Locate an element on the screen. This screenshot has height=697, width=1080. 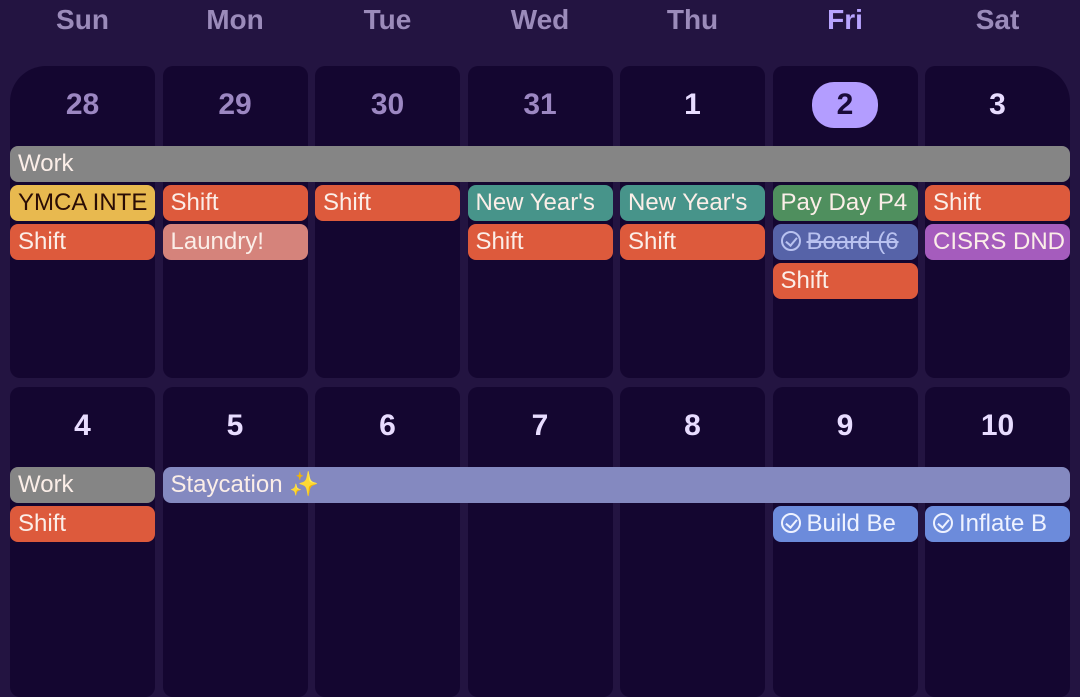
today-date: 2 is located at coordinates (845, 105).